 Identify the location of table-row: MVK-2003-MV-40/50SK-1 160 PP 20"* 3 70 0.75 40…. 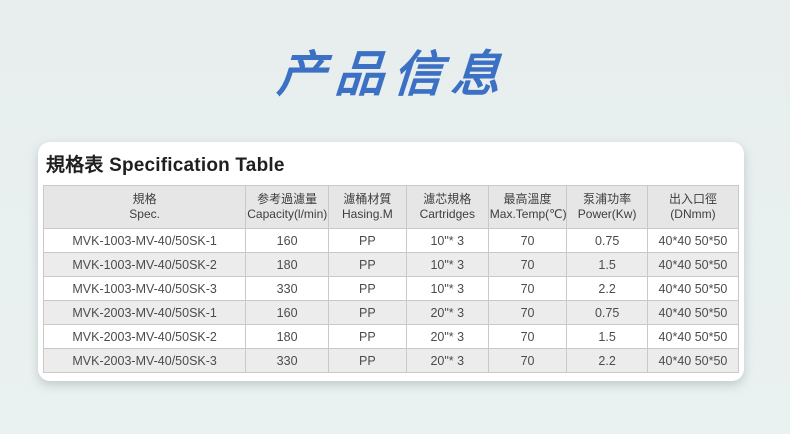
(391, 312).